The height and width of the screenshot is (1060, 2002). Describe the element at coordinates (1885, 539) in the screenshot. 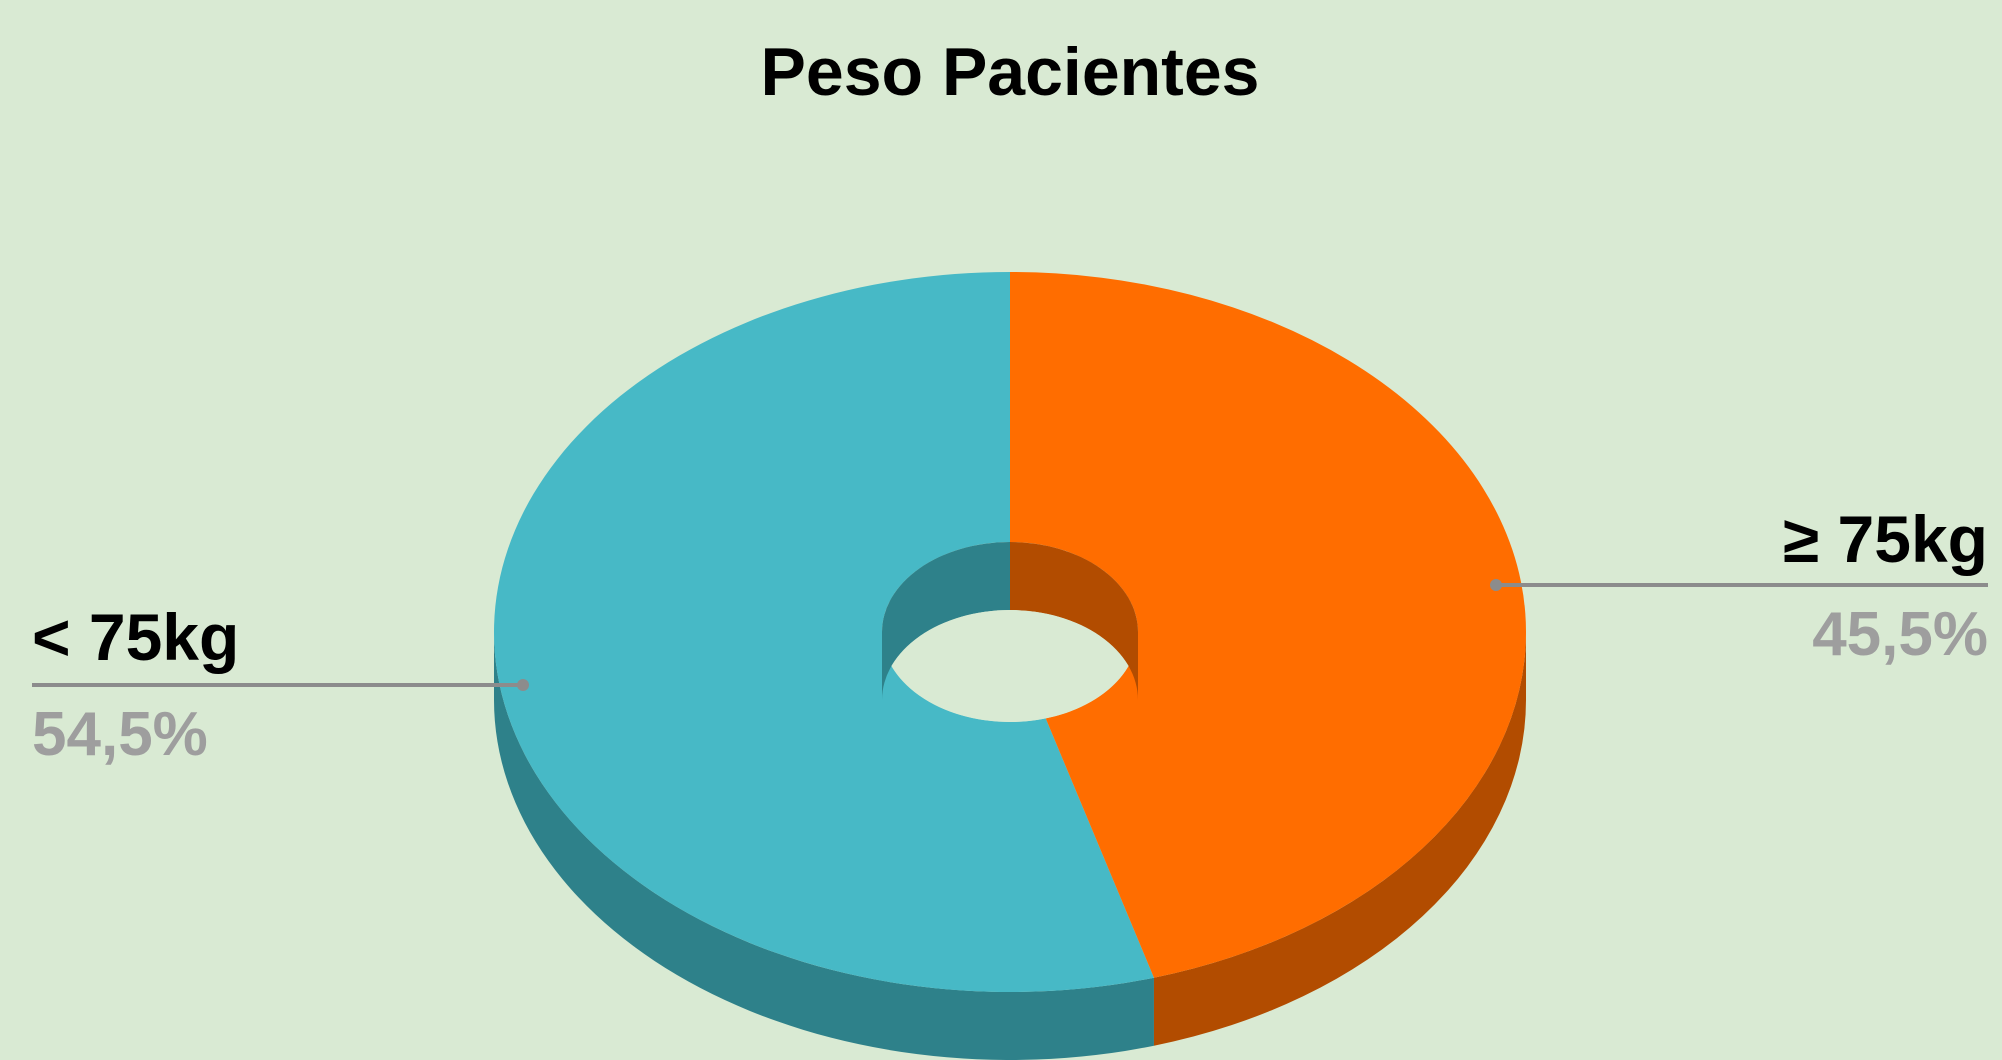

I see `category-label-1: ≥ 75kg` at that location.